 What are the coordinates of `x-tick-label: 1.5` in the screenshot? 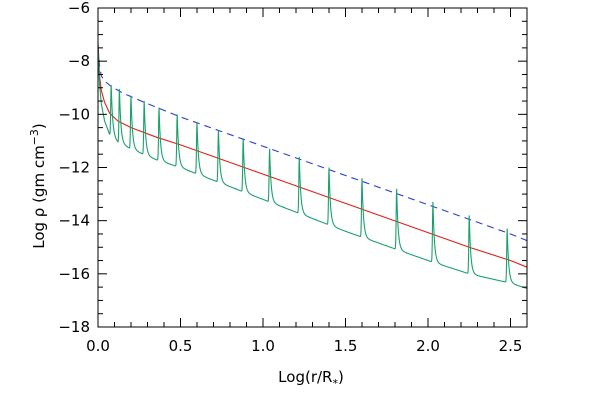 It's located at (346, 346).